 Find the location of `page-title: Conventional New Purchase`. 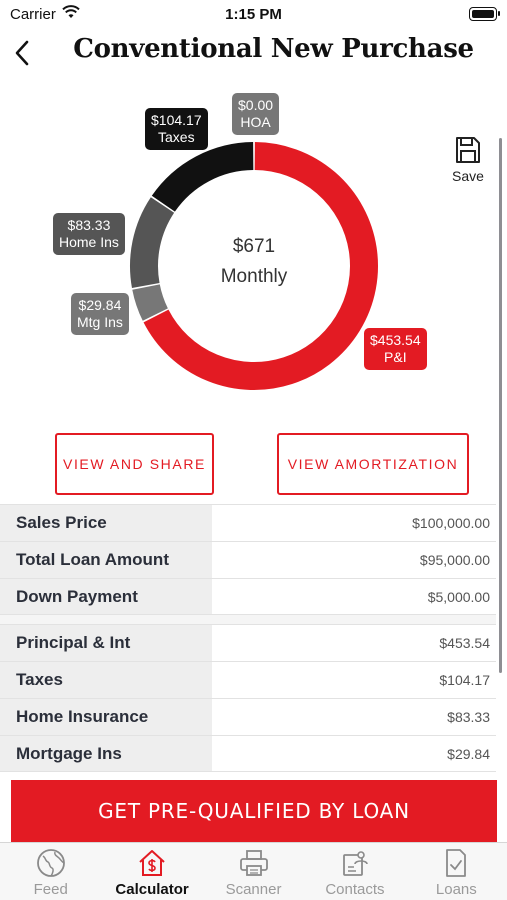

page-title: Conventional New Purchase is located at coordinates (273, 49).